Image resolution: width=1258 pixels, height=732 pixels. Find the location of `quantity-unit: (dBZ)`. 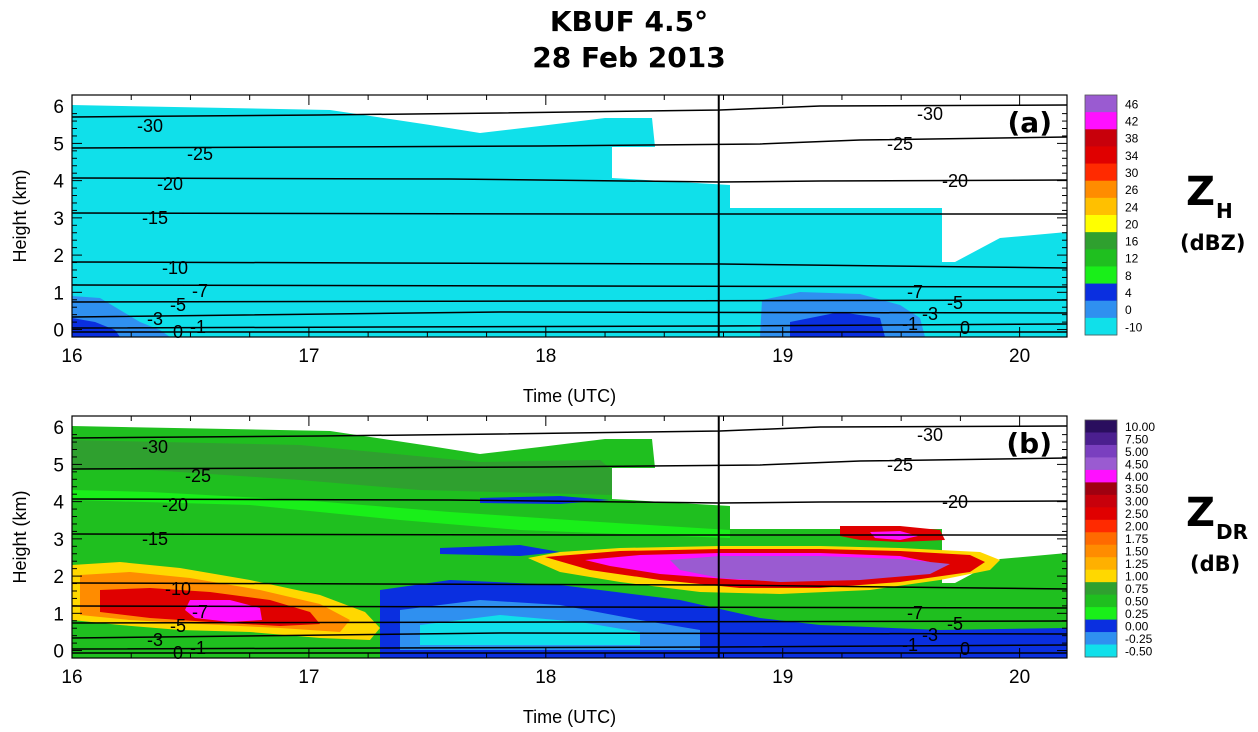

quantity-unit: (dBZ) is located at coordinates (1212, 243).